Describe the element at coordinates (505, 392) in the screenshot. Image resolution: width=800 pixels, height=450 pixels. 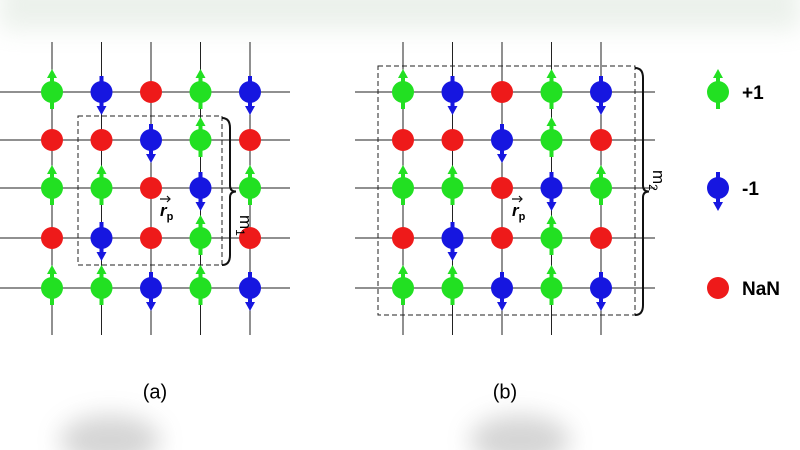
I see `caption: (b)` at that location.